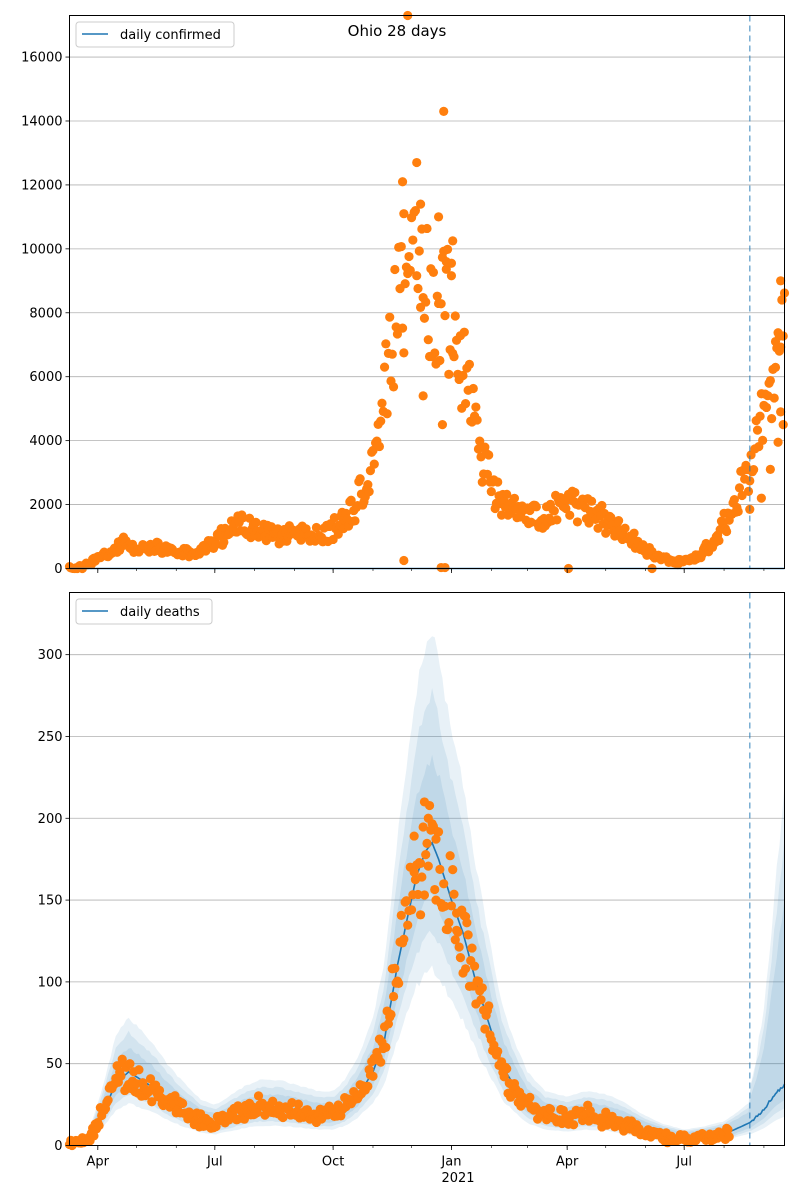 Image resolution: width=800 pixels, height=1200 pixels. I want to click on deaths-y-tick-label: 200, so click(50, 819).